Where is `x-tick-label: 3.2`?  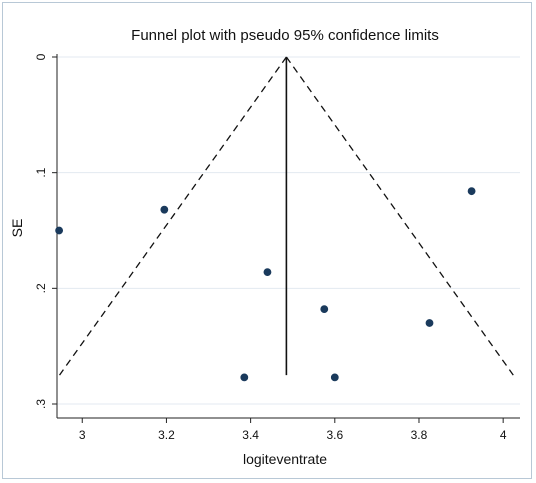
x-tick-label: 3.2 is located at coordinates (166, 435).